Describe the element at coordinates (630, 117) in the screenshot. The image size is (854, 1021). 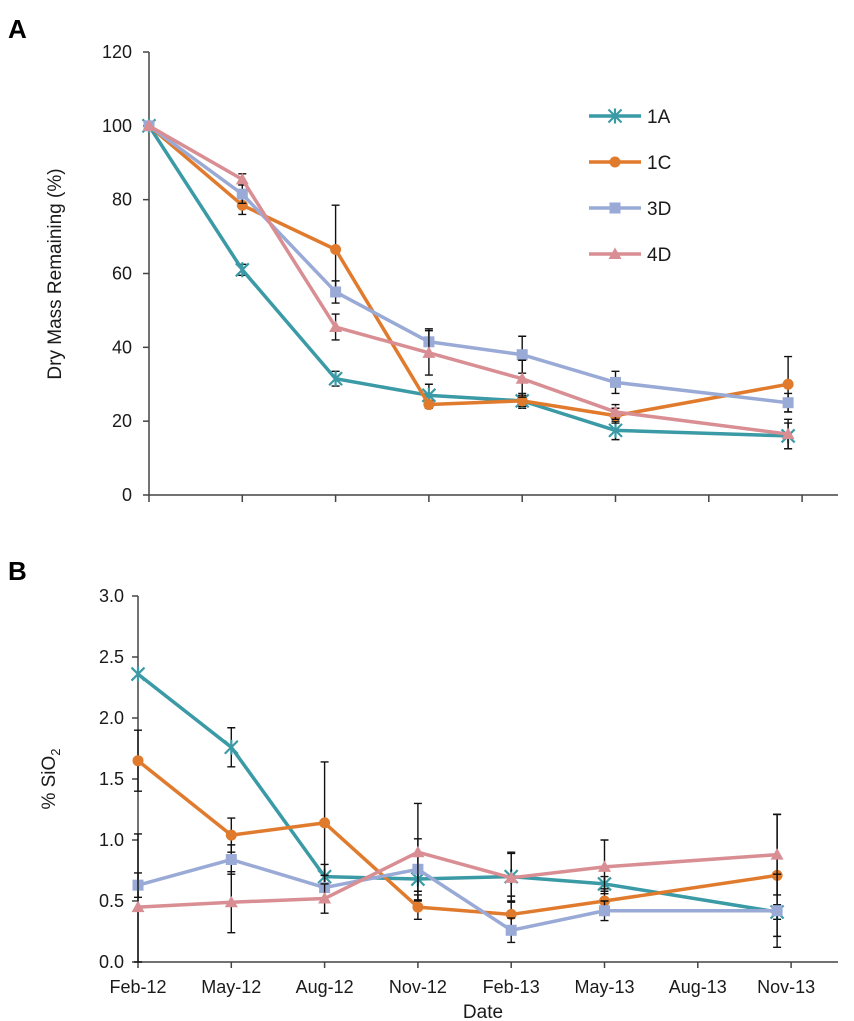
I see `legend-item-1A: 1A` at that location.